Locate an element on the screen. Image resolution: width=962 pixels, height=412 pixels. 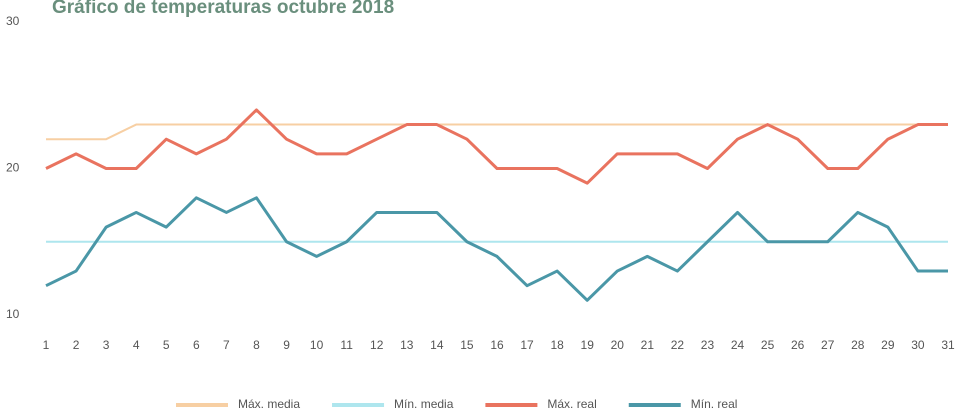
x-tick-label: 15 is located at coordinates (467, 345).